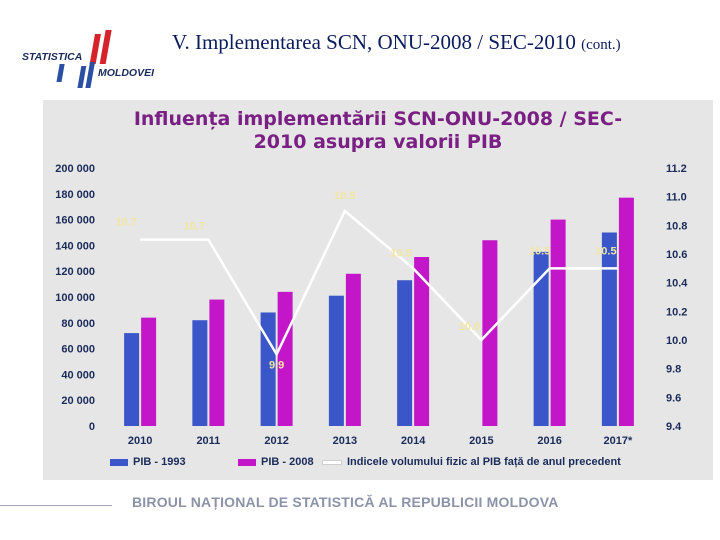 Image resolution: width=720 pixels, height=540 pixels. Describe the element at coordinates (617, 441) in the screenshot. I see `x-tick-label: 2017*` at that location.